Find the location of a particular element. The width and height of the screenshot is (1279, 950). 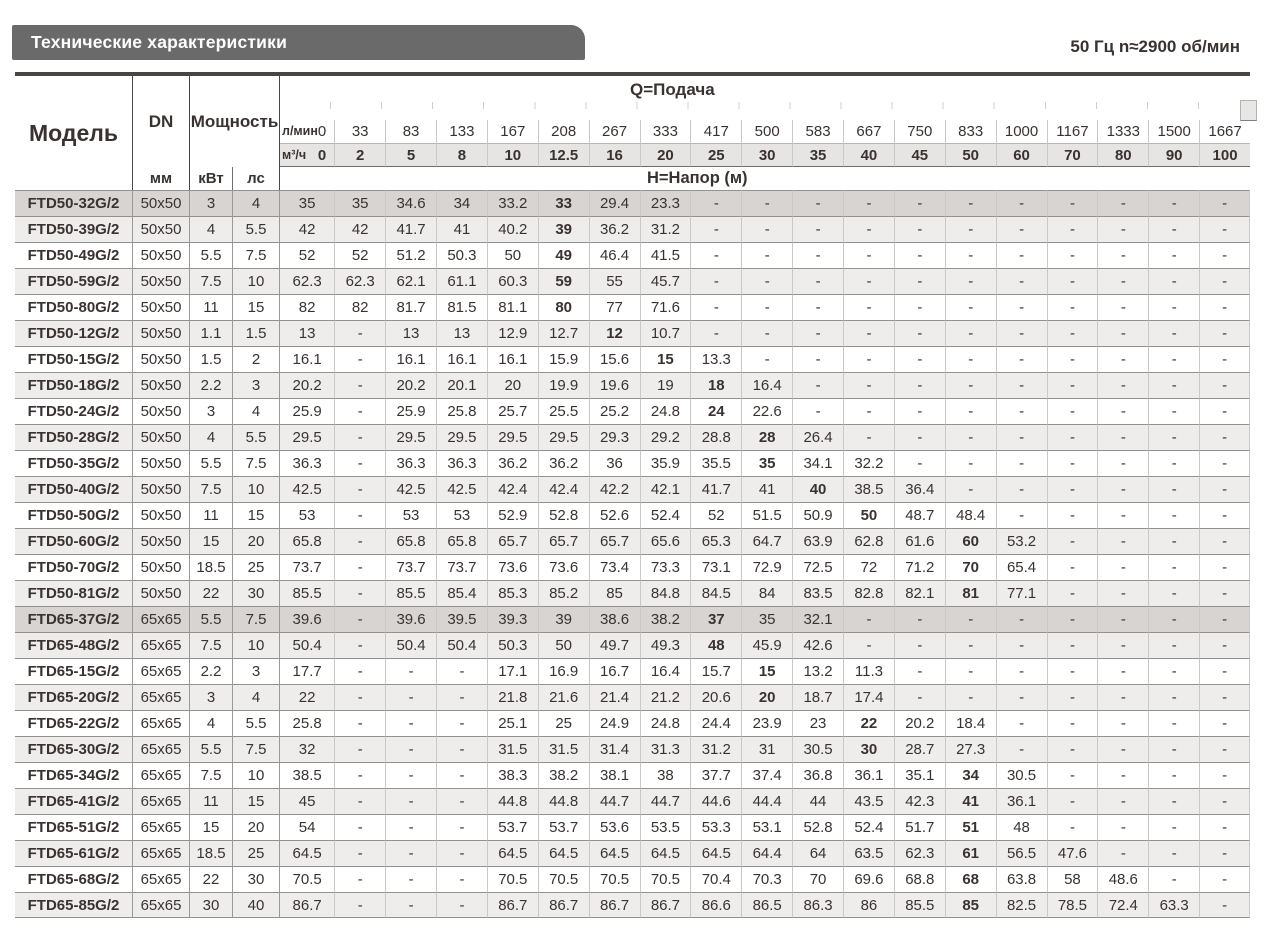

head-value-cell: 17.1 is located at coordinates (512, 671).